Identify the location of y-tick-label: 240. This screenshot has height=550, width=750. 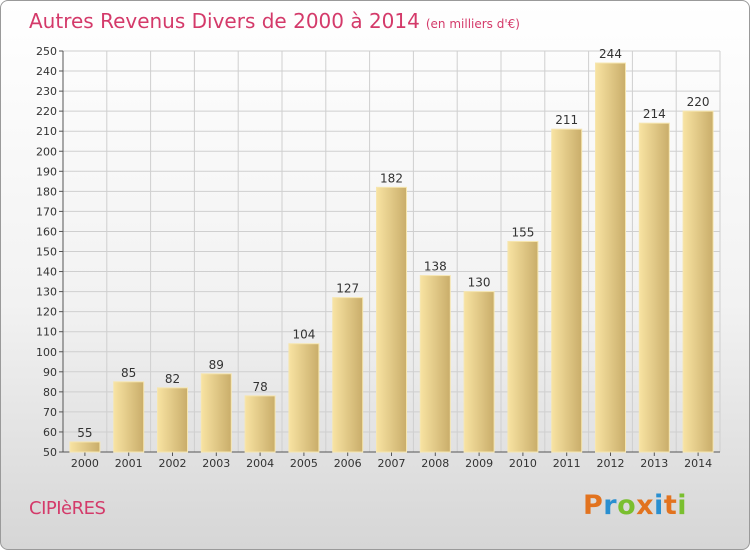
(46, 71).